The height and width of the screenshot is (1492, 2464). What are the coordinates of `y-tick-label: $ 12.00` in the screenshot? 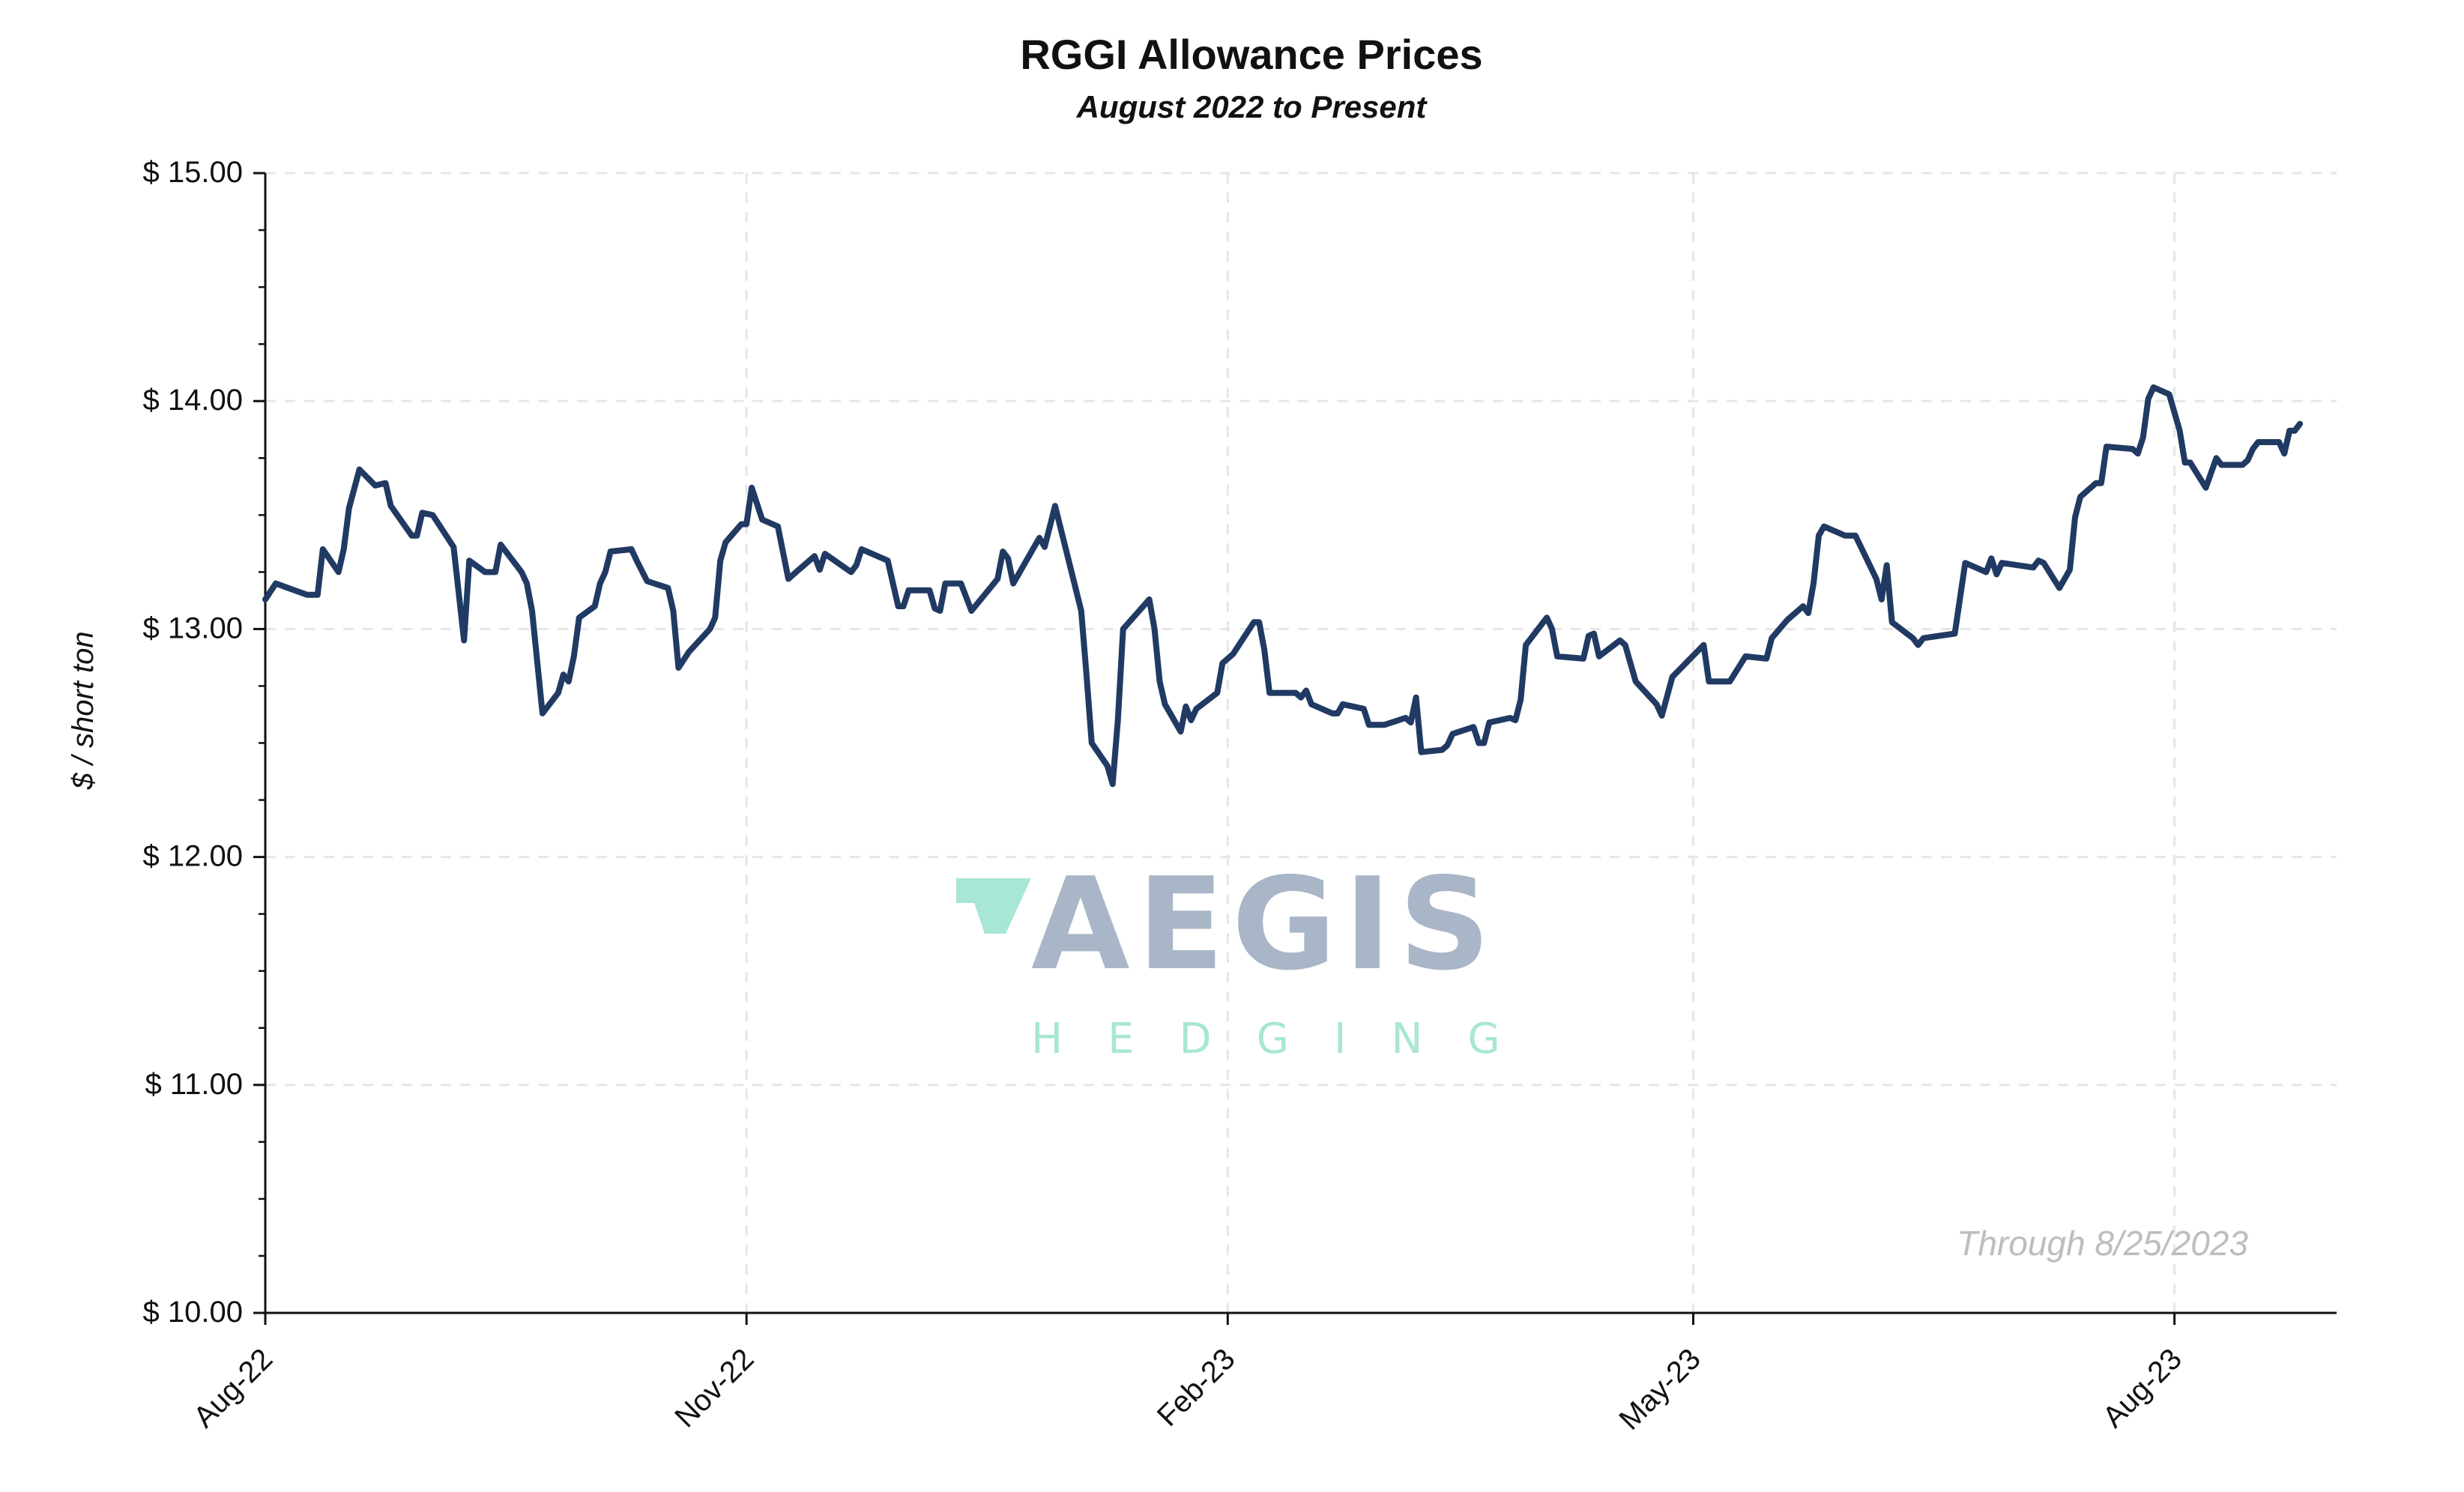 It's located at (193, 856).